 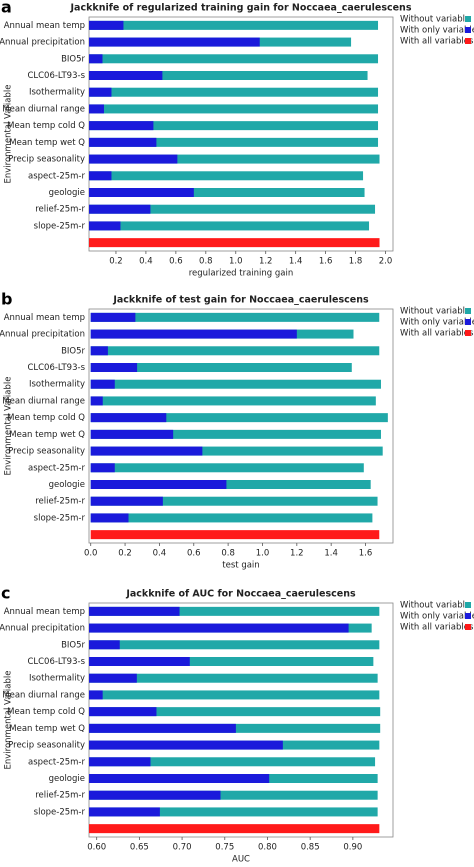 What do you see at coordinates (386, 262) in the screenshot?
I see `x-tick-label: 2.0` at bounding box center [386, 262].